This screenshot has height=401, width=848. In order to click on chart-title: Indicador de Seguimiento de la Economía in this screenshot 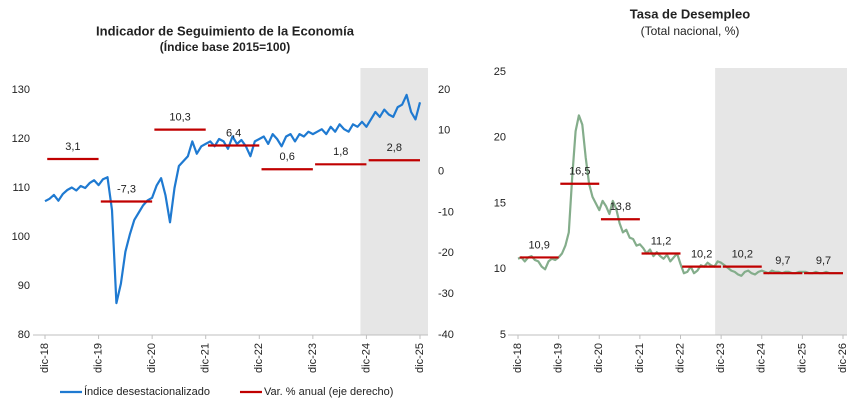, I will do `click(225, 30)`.